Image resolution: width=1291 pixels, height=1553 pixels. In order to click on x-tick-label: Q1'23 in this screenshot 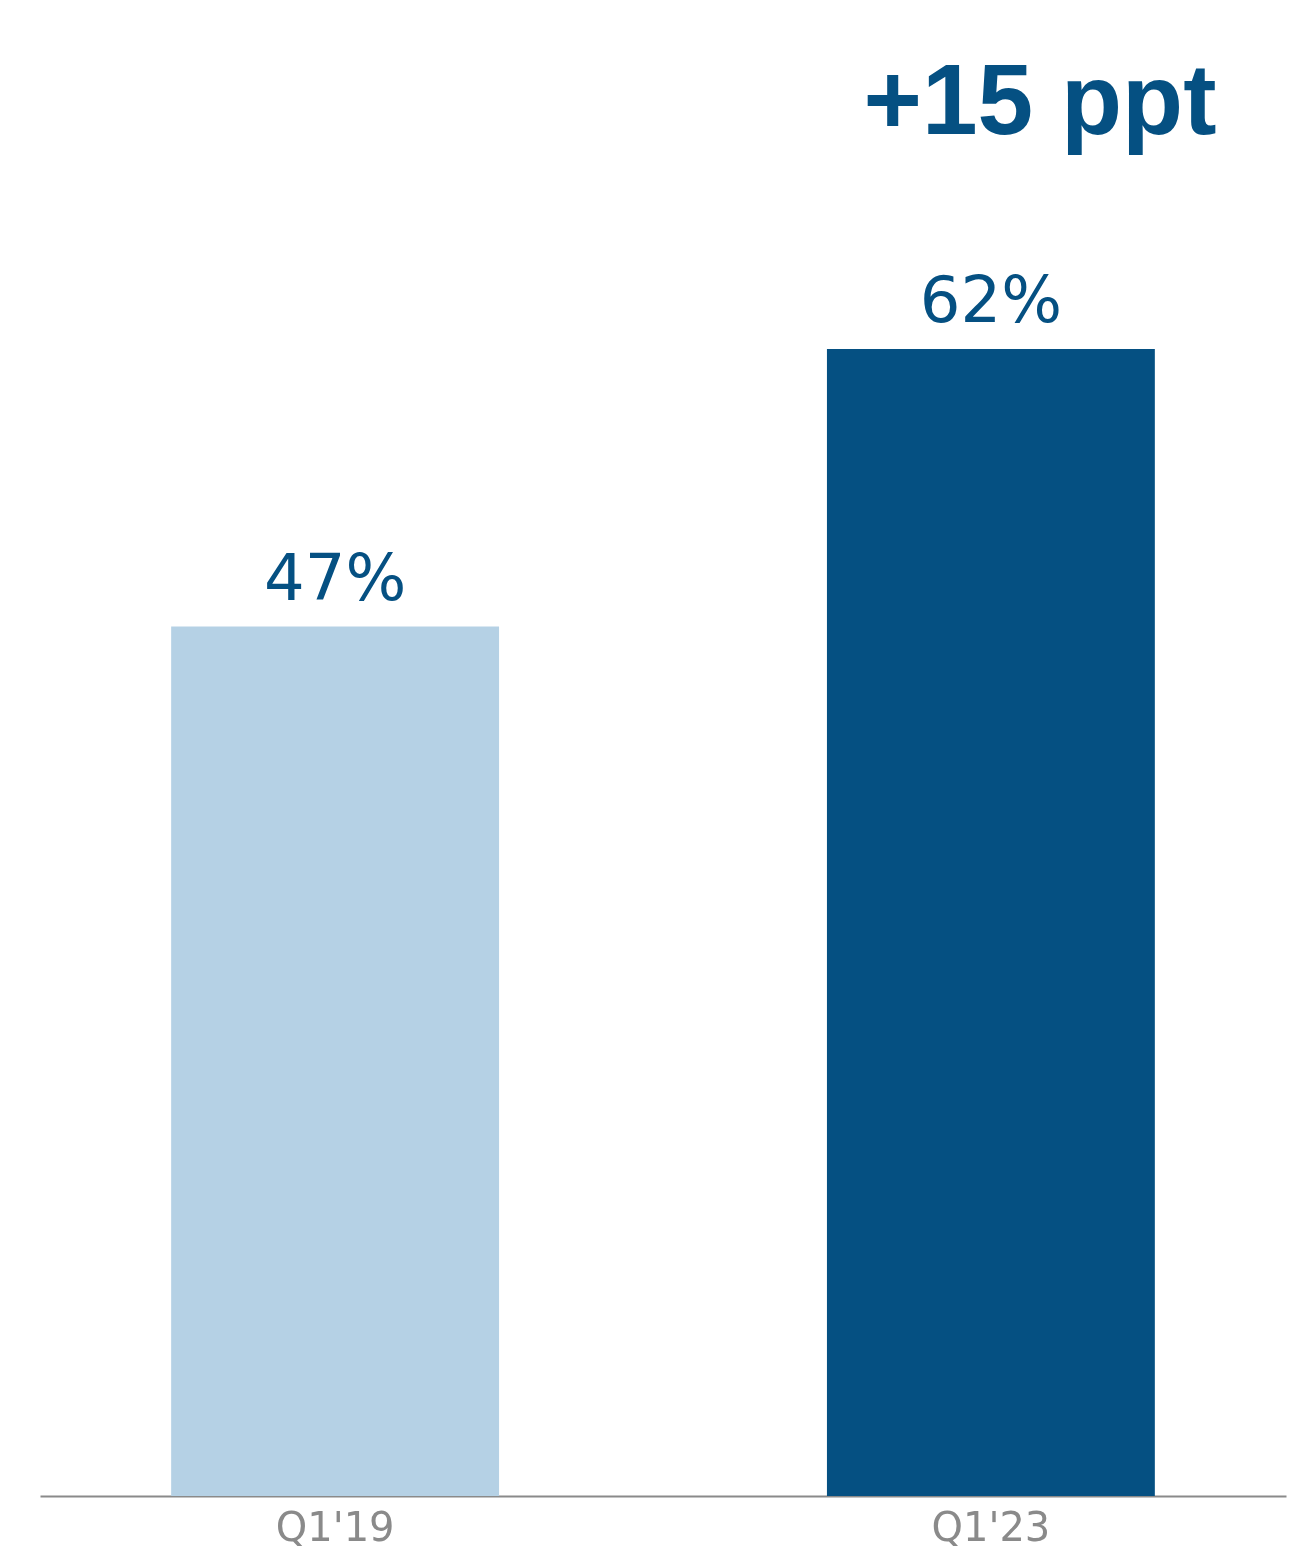, I will do `click(991, 1526)`.